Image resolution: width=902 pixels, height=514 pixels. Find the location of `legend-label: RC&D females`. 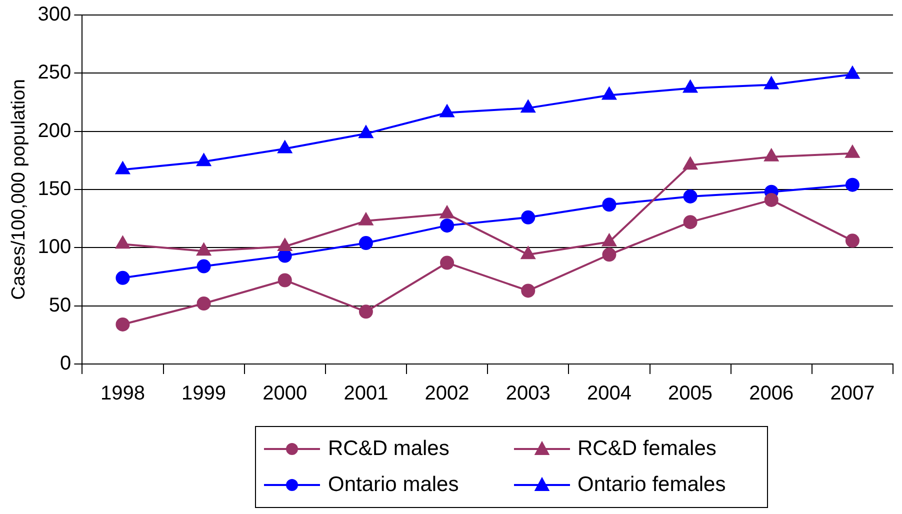

legend-label: RC&D females is located at coordinates (647, 449).